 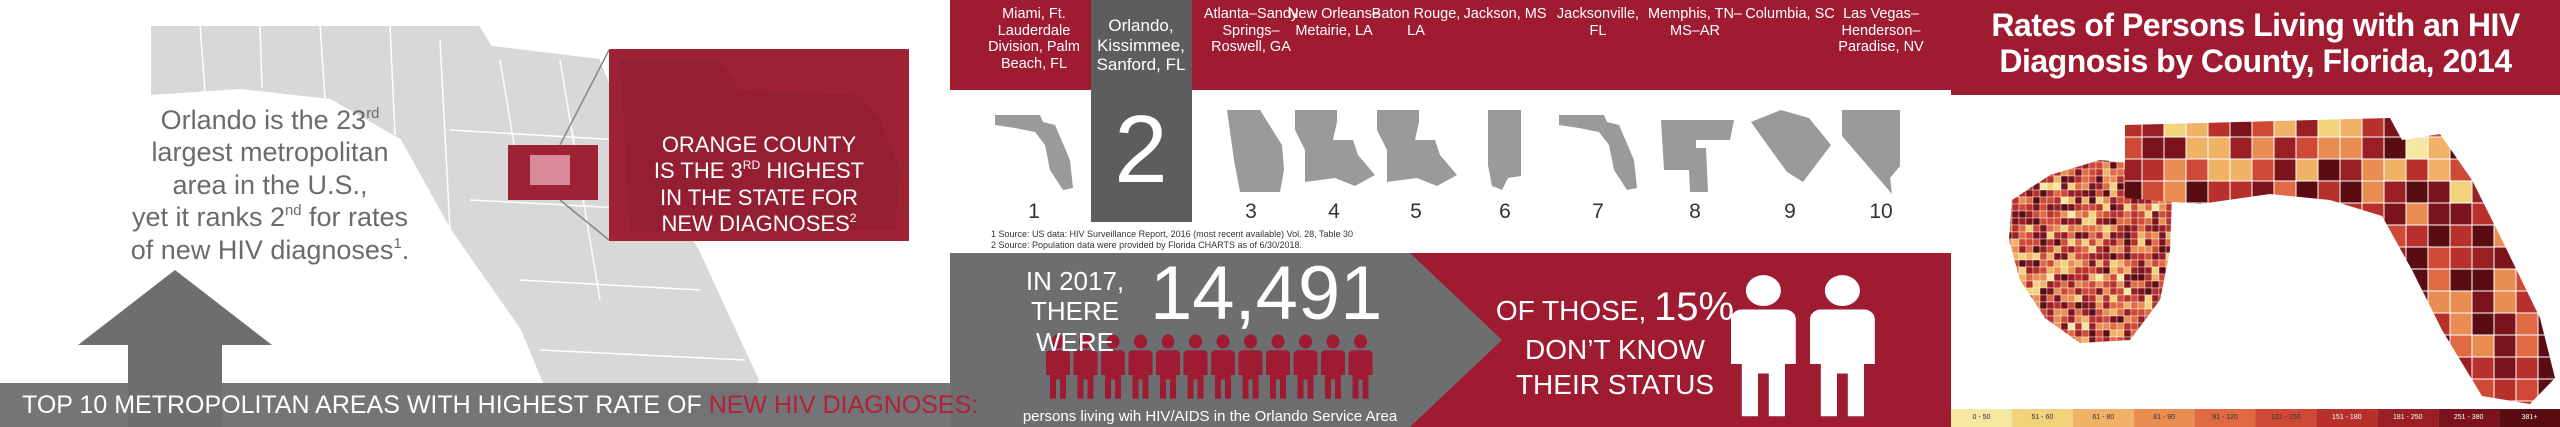 What do you see at coordinates (373, 113) in the screenshot?
I see `superscript: rd` at bounding box center [373, 113].